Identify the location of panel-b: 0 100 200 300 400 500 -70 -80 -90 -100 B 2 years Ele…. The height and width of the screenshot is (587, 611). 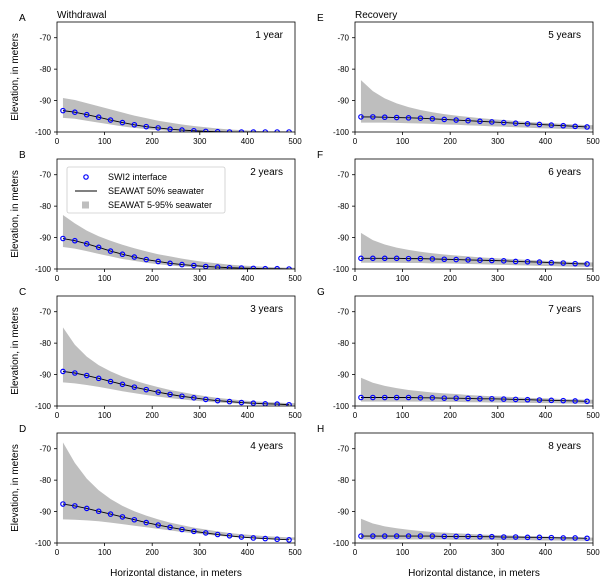
(156, 216).